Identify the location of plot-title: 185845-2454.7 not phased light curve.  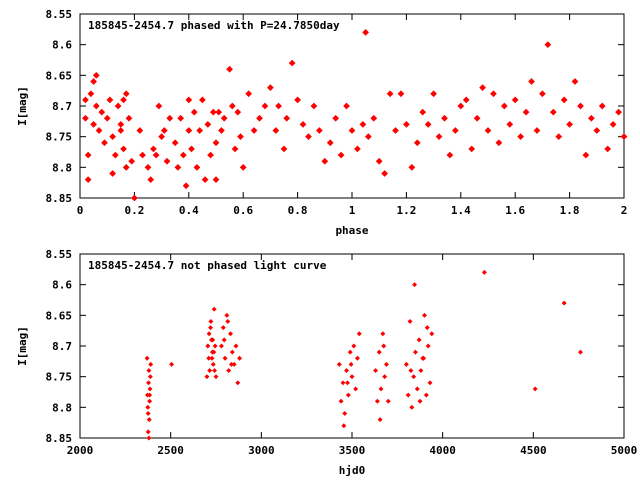
(207, 265).